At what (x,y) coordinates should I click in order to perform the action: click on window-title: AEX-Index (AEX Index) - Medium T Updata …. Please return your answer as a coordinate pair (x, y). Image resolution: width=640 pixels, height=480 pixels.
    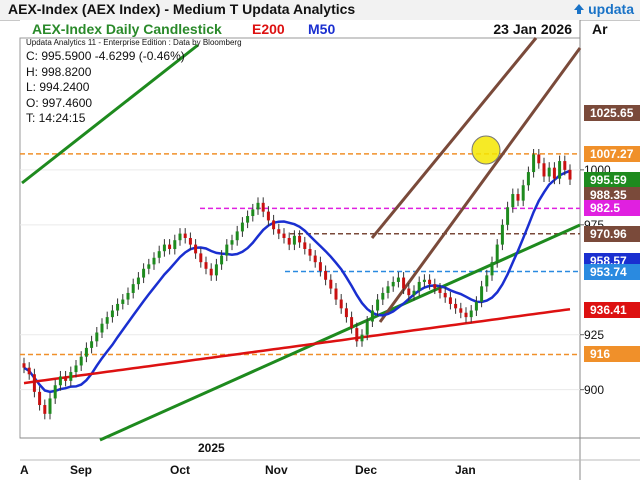
    Looking at the image, I should click on (182, 9).